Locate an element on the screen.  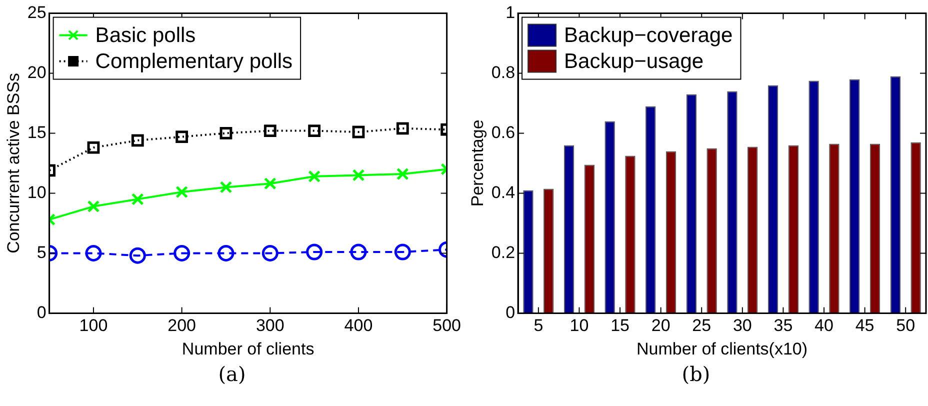
x-tick-label: 25 is located at coordinates (702, 326).